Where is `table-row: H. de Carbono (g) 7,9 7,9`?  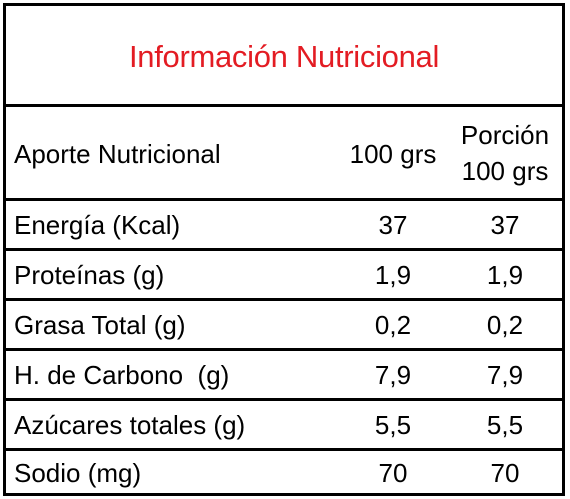
table-row: H. de Carbono (g) 7,9 7,9 is located at coordinates (284, 376).